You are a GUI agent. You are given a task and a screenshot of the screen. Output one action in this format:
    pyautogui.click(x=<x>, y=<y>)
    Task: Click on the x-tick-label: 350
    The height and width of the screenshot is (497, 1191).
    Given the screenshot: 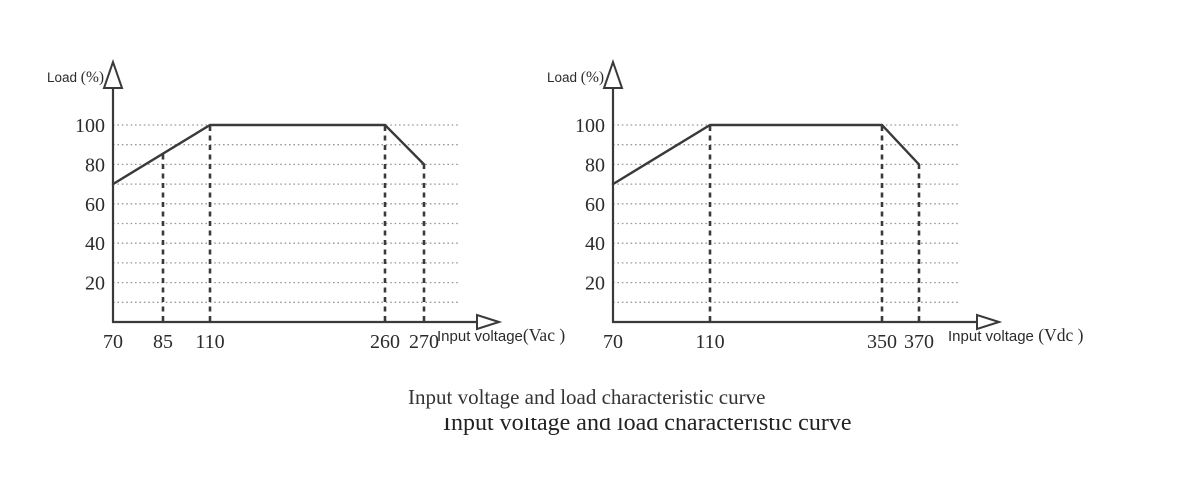 What is the action you would take?
    pyautogui.click(x=882, y=342)
    